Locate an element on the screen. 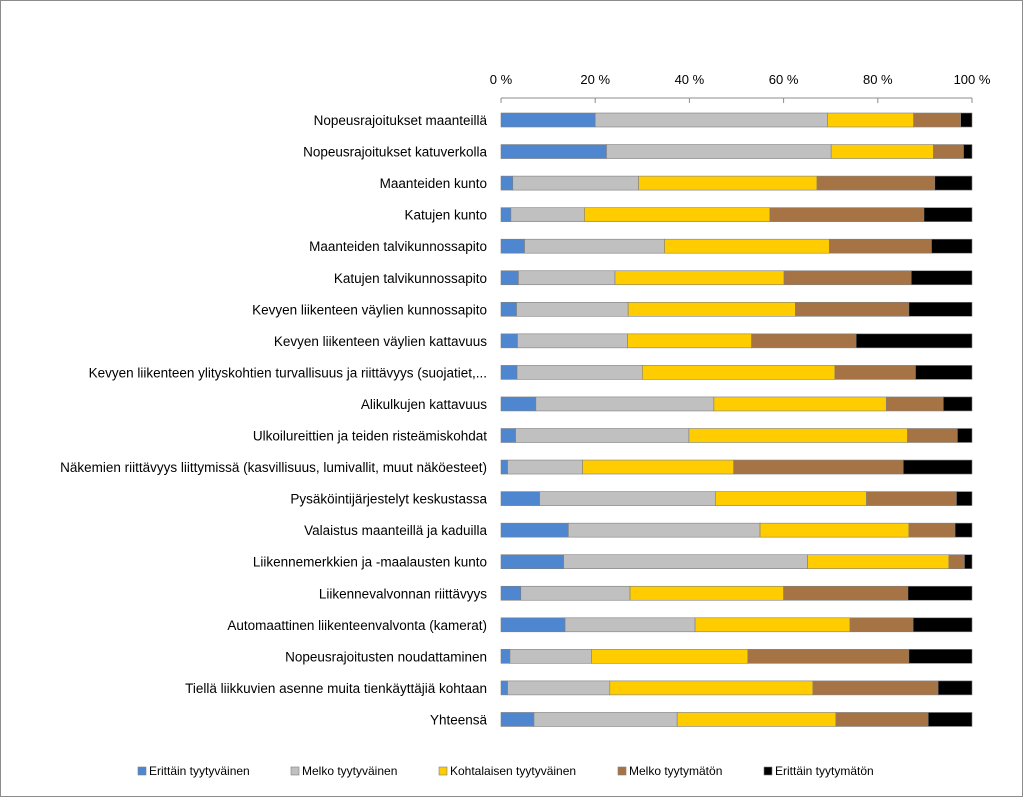  category-label: Katujen kunto is located at coordinates (445, 215).